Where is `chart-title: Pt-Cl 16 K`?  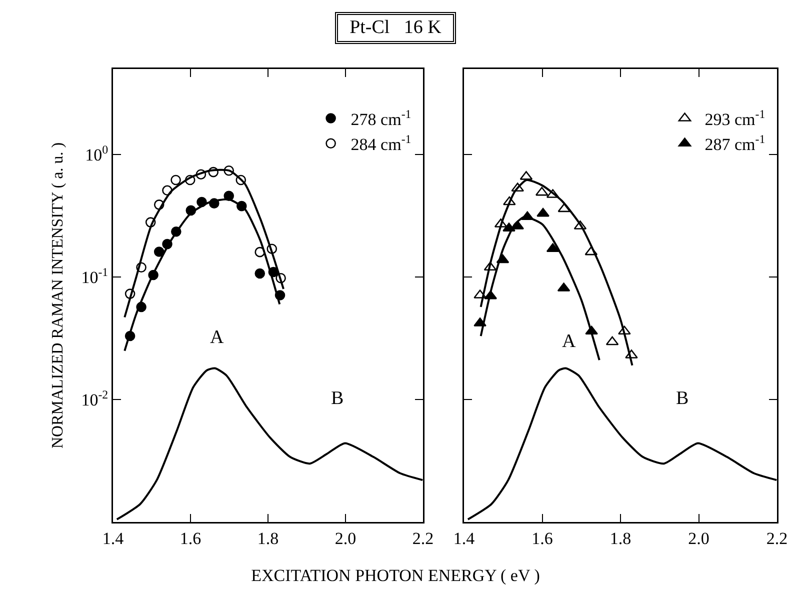
chart-title: Pt-Cl 16 K is located at coordinates (395, 28).